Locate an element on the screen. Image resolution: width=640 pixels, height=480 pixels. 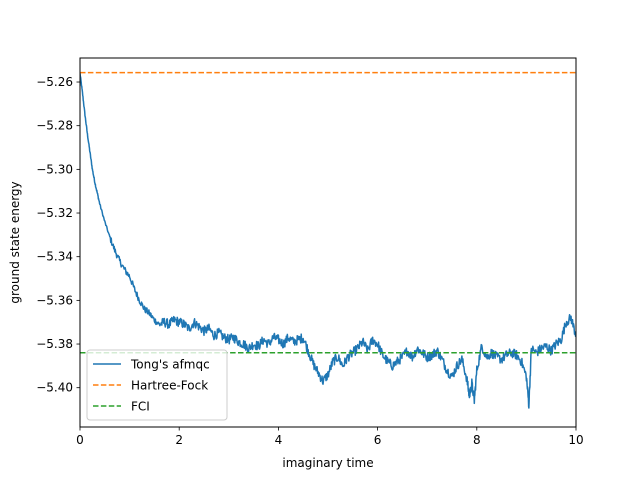
legend: Tong's afmqc Hartree-Fock FCI is located at coordinates (157, 385).